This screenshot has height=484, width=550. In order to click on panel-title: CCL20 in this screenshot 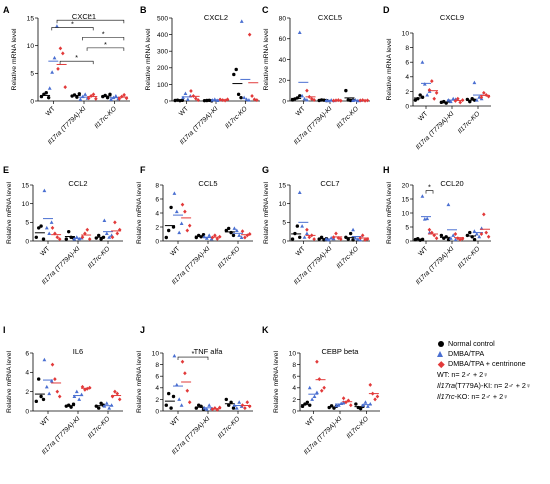, I will do `click(451, 183)`.